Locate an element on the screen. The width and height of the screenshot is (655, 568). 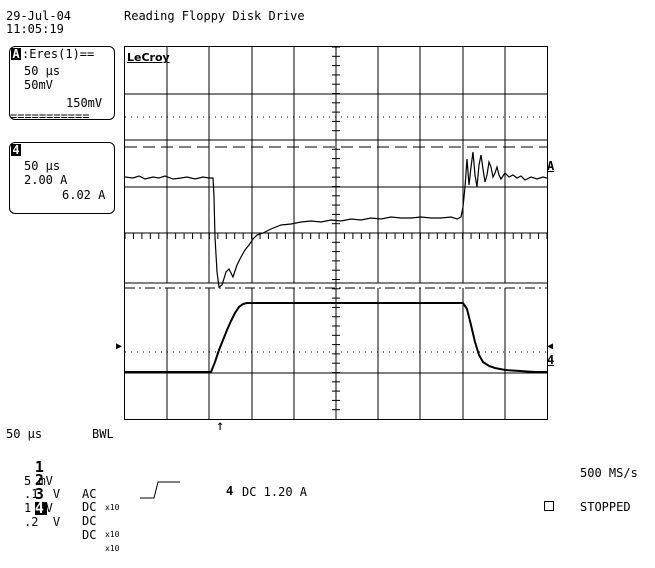
trace-4-badge: 4 is located at coordinates (16, 150).